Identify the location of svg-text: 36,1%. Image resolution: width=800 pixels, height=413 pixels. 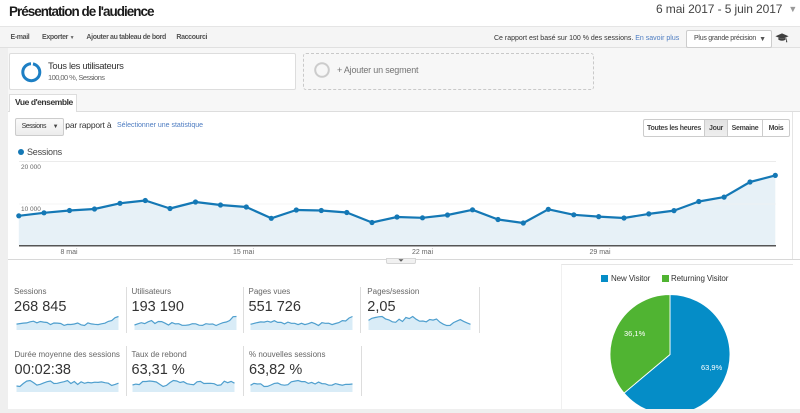
(635, 333).